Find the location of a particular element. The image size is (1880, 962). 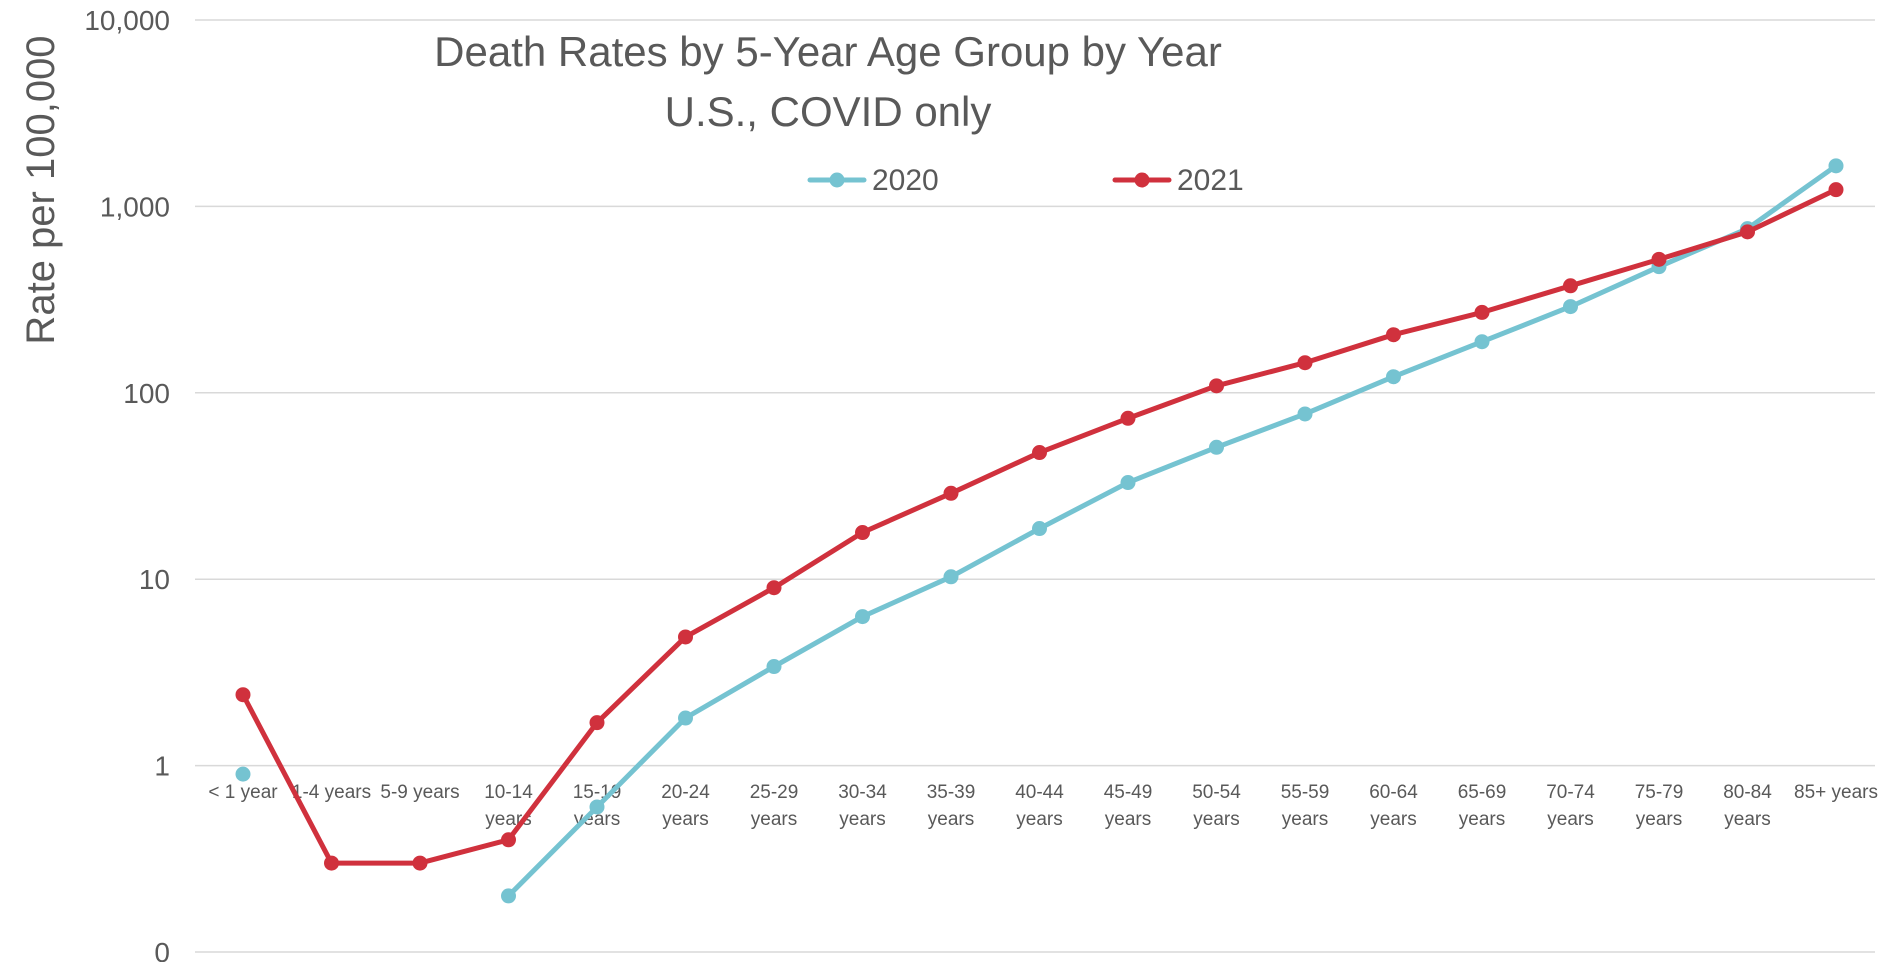

legend-item-2021: 2021 is located at coordinates (1178, 180).